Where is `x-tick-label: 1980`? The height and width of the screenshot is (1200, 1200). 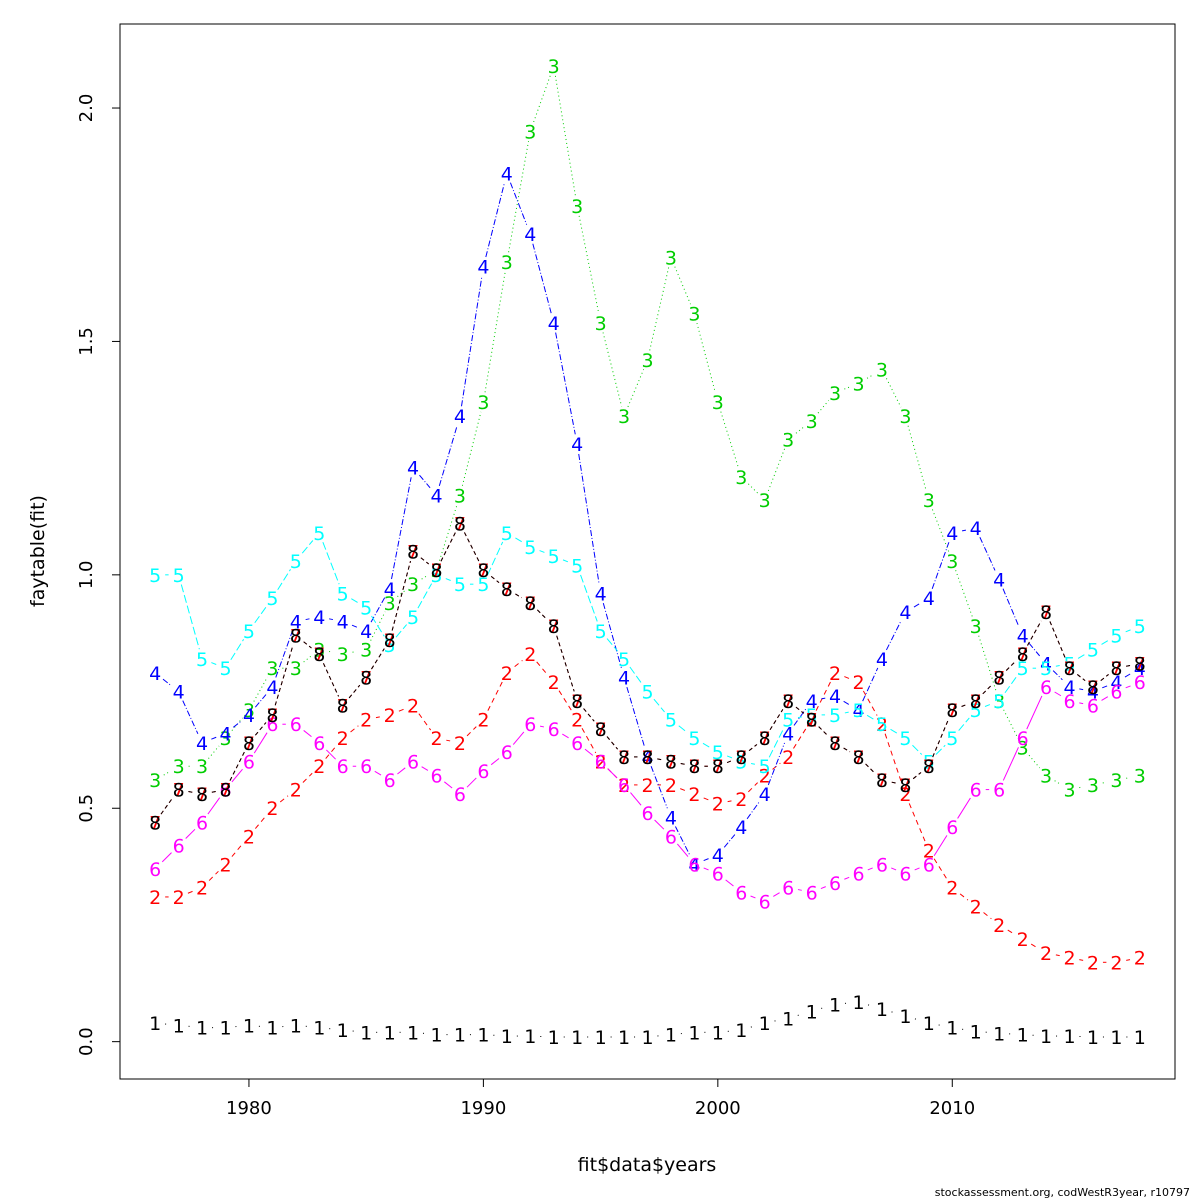
x-tick-label: 1980 is located at coordinates (249, 1108).